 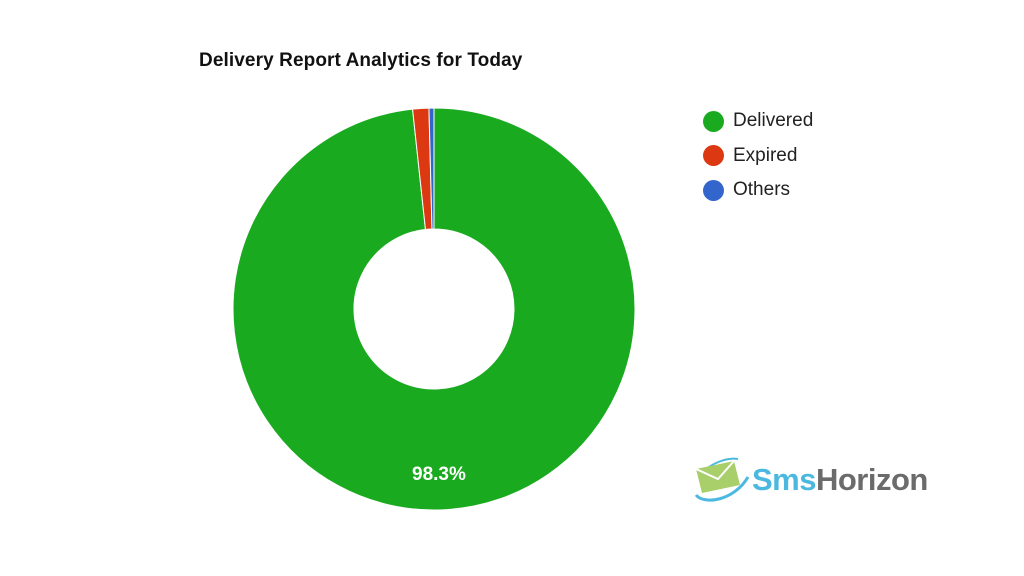 I want to click on legend-item-expired: Expired, so click(x=758, y=156).